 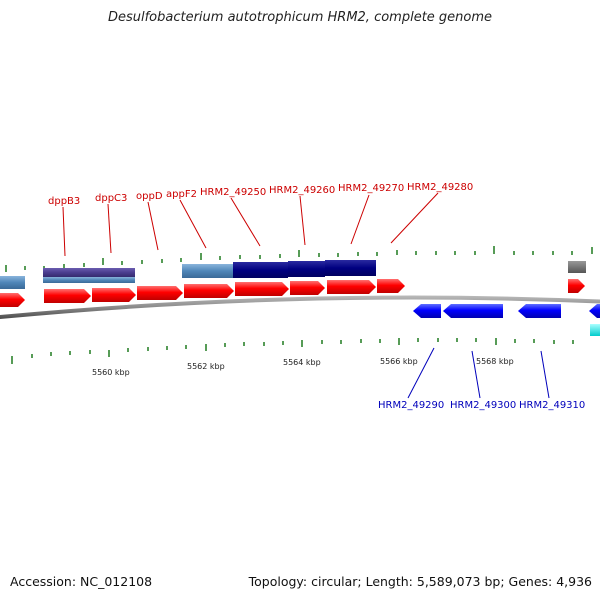 I want to click on gene-label: oppD, so click(x=149, y=196).